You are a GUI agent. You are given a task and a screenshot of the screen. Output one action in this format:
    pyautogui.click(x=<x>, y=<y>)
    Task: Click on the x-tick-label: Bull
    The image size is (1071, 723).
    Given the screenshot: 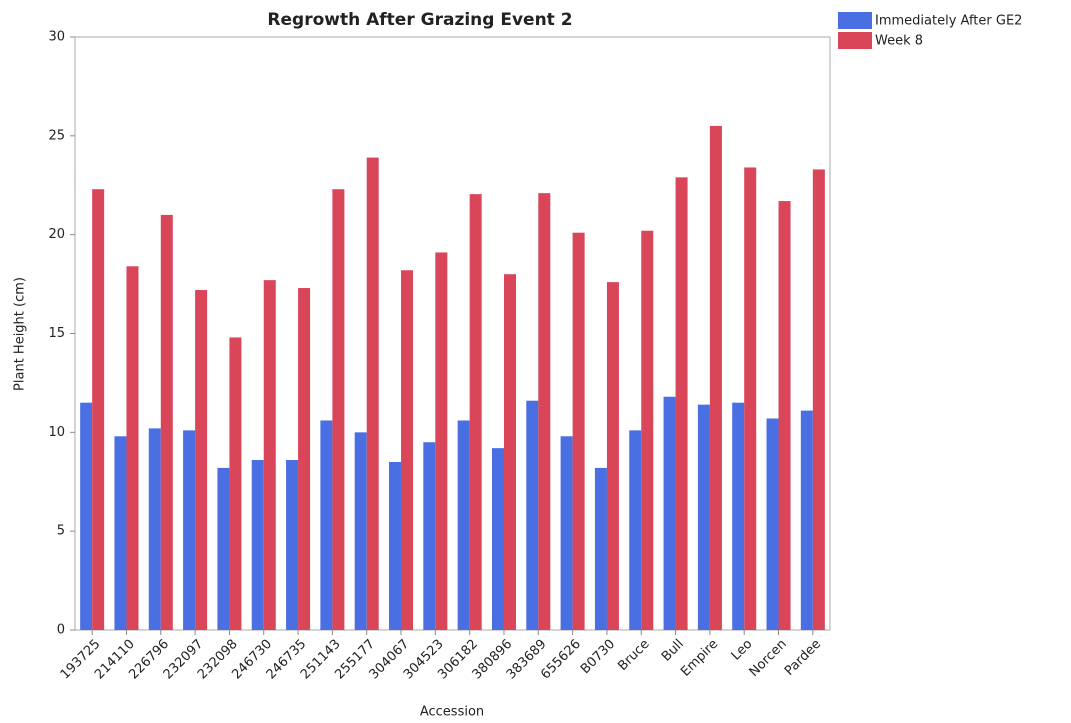 What is the action you would take?
    pyautogui.click(x=673, y=651)
    